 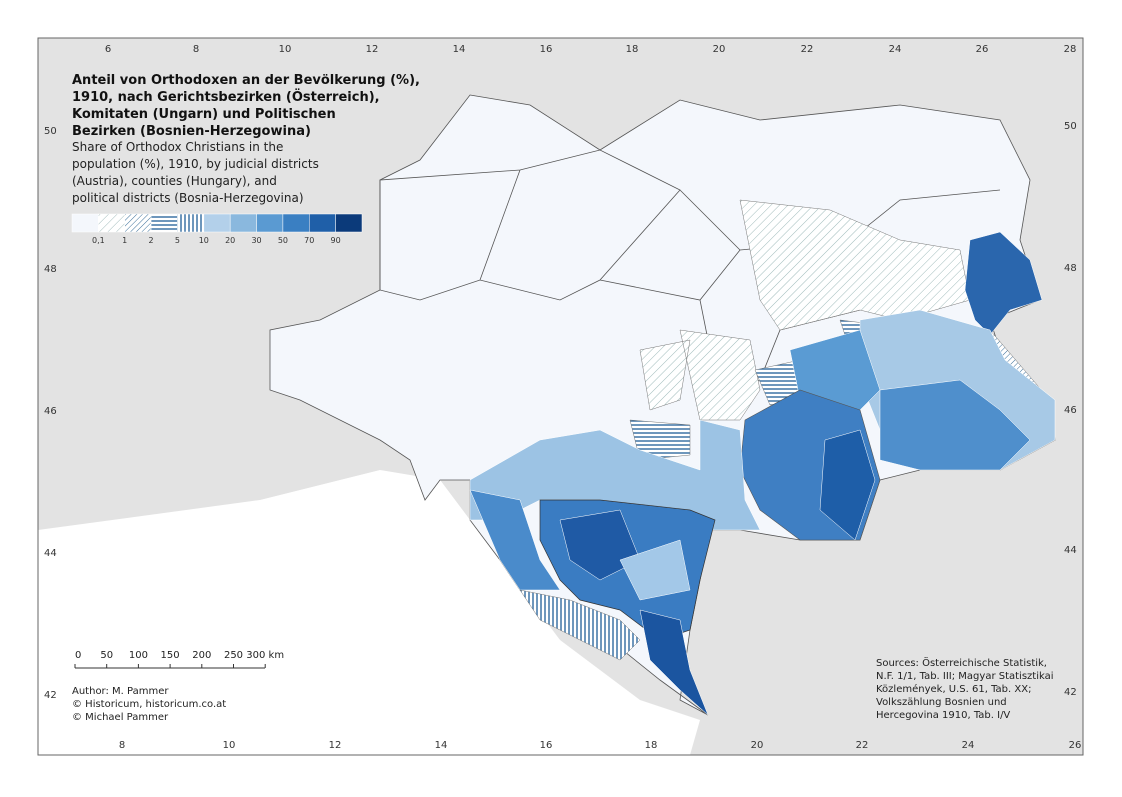 I want to click on credit: © Michael Pammer, so click(x=120, y=717).